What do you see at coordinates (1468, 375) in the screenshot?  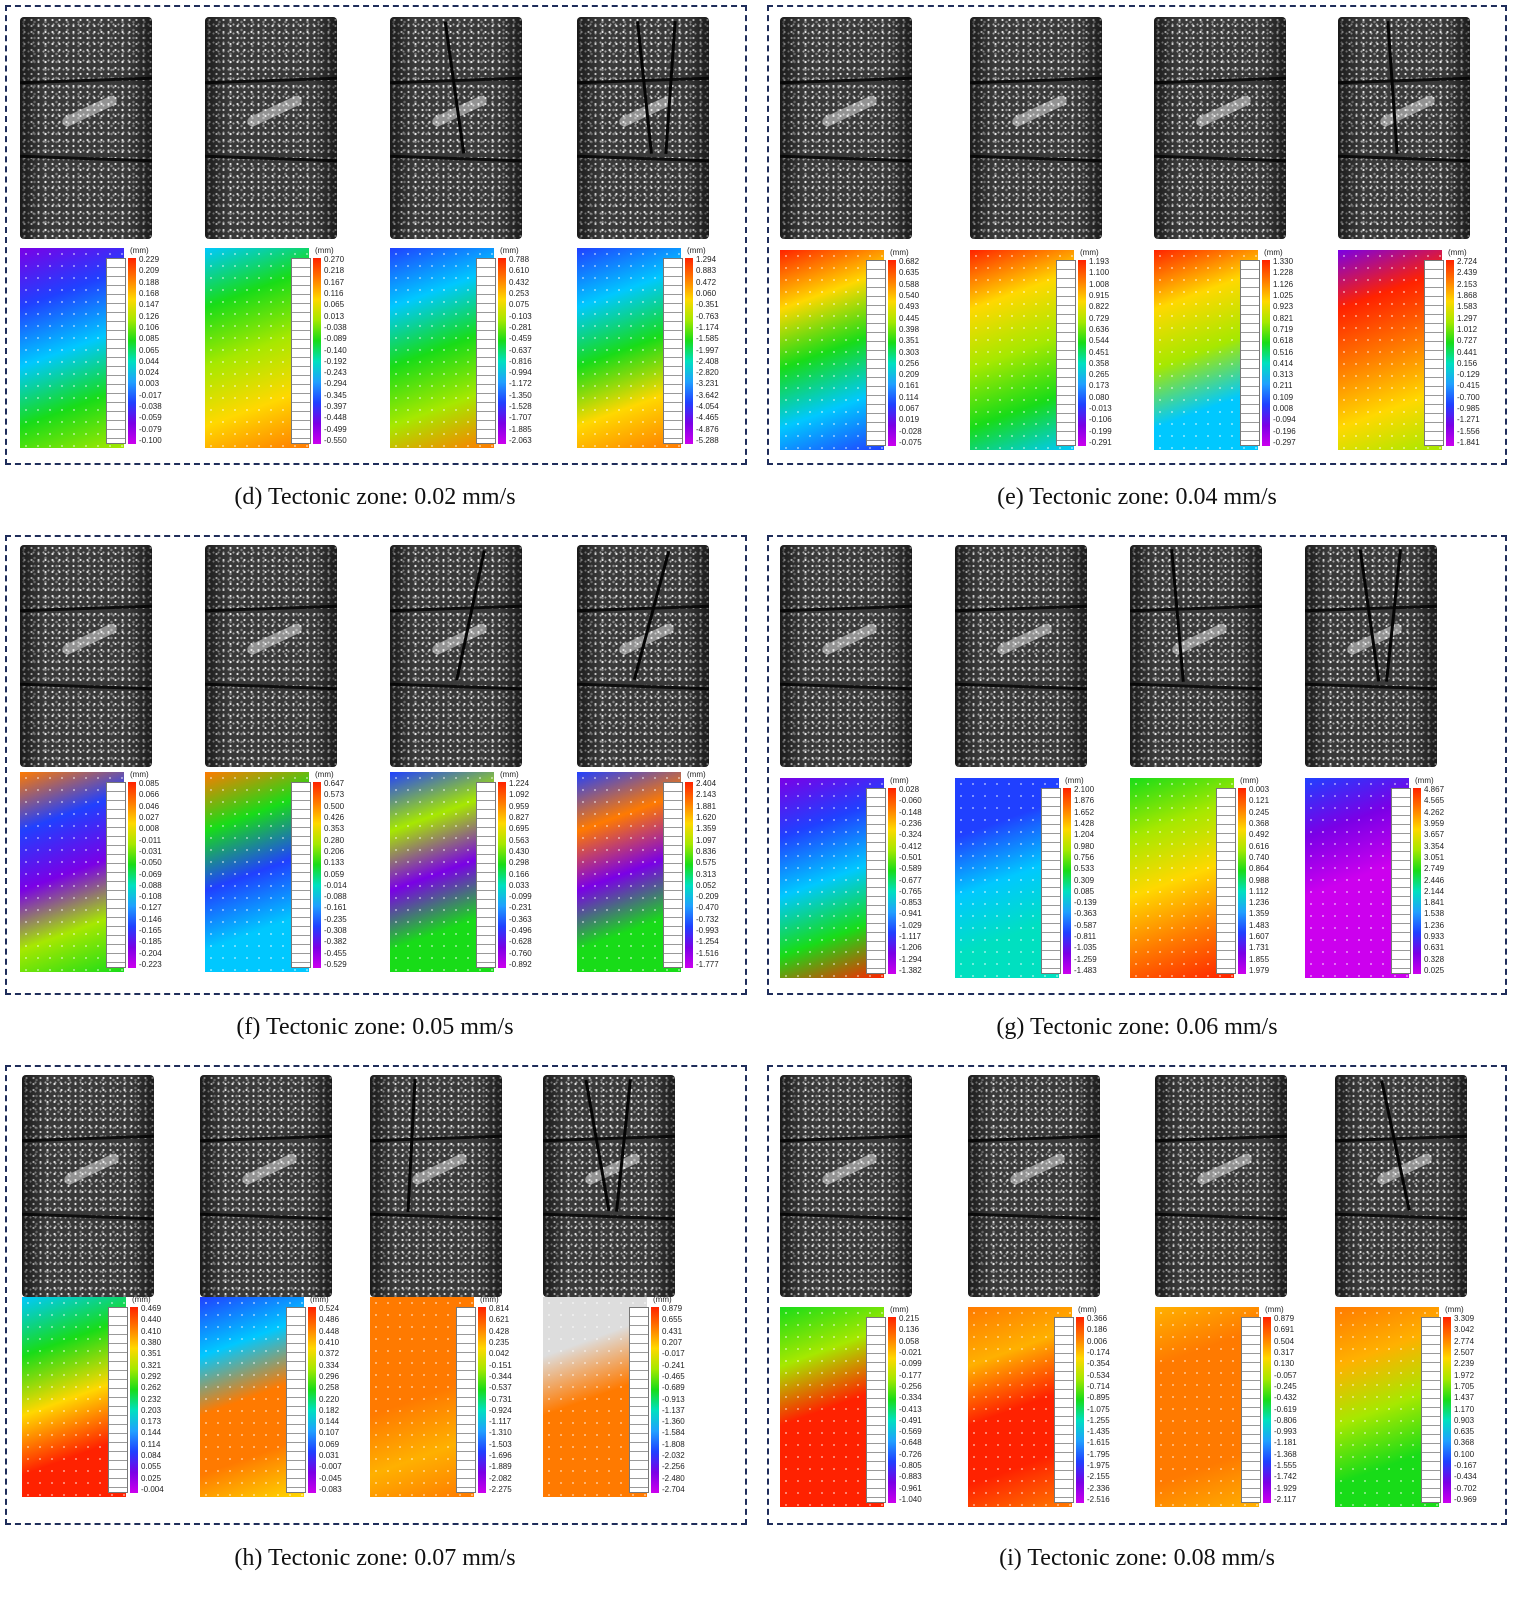 I see `colorbar-tick-label: -0.129` at bounding box center [1468, 375].